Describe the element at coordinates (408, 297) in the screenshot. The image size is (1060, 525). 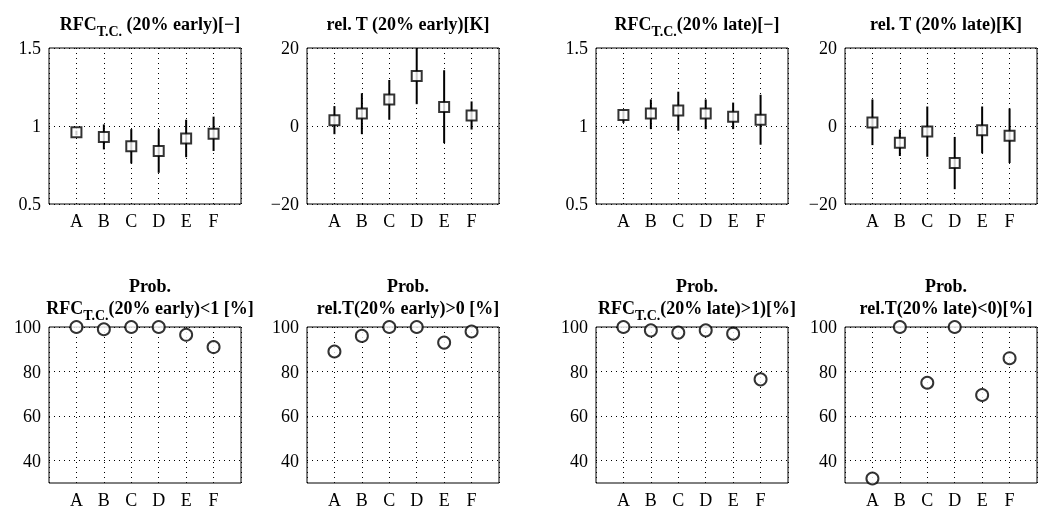
I see `chart-title: Prob. rel.T(20% early)>0 [%]` at that location.